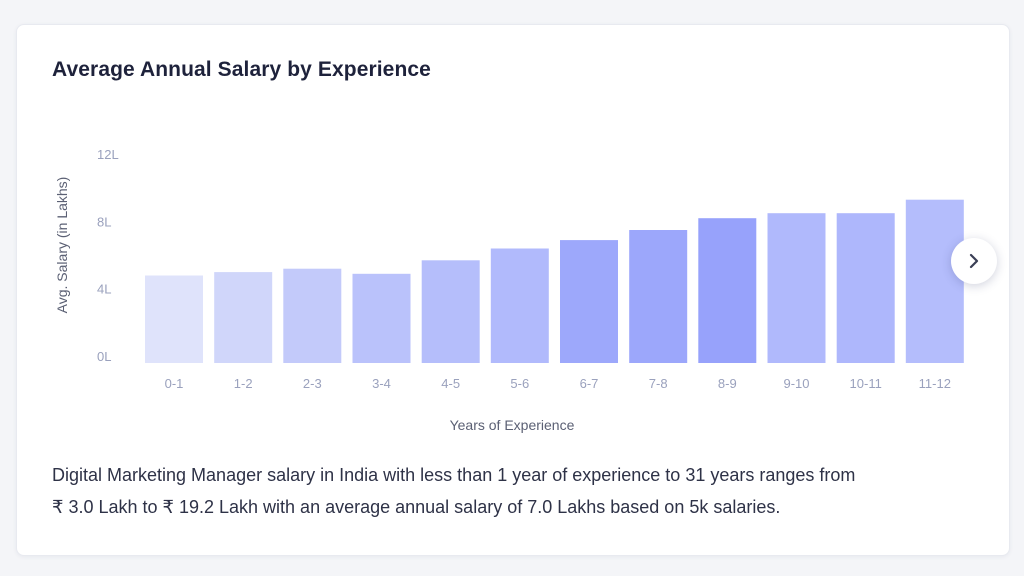 This screenshot has width=1024, height=576. Describe the element at coordinates (589, 383) in the screenshot. I see `x-tick-label: 6-7` at that location.